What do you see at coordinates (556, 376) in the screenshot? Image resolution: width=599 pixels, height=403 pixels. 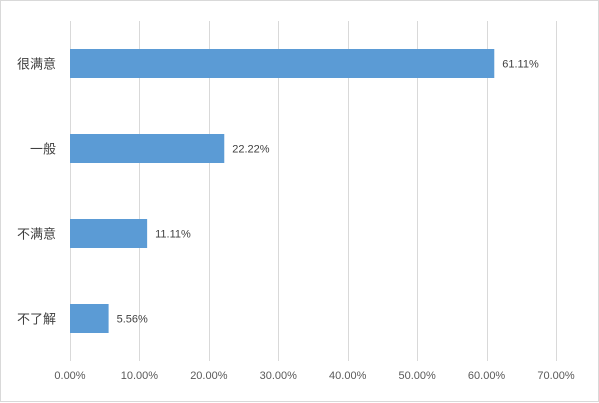 I see `x-tick-label-7: 70.00%` at bounding box center [556, 376].